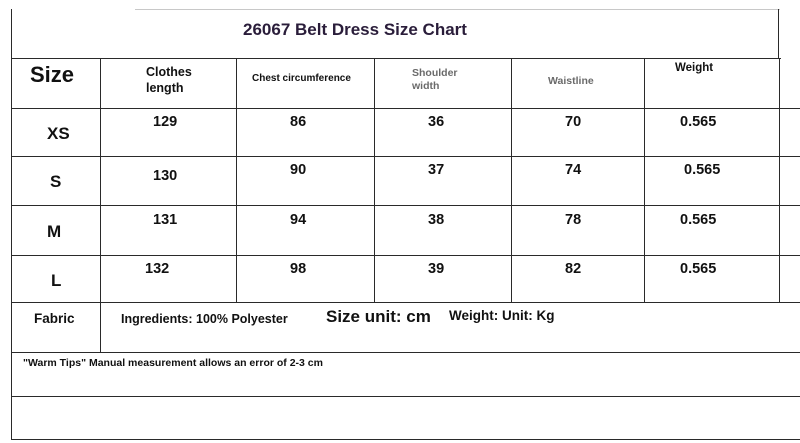 Image resolution: width=800 pixels, height=443 pixels. Describe the element at coordinates (405, 396) in the screenshot. I see `tip-divider` at that location.